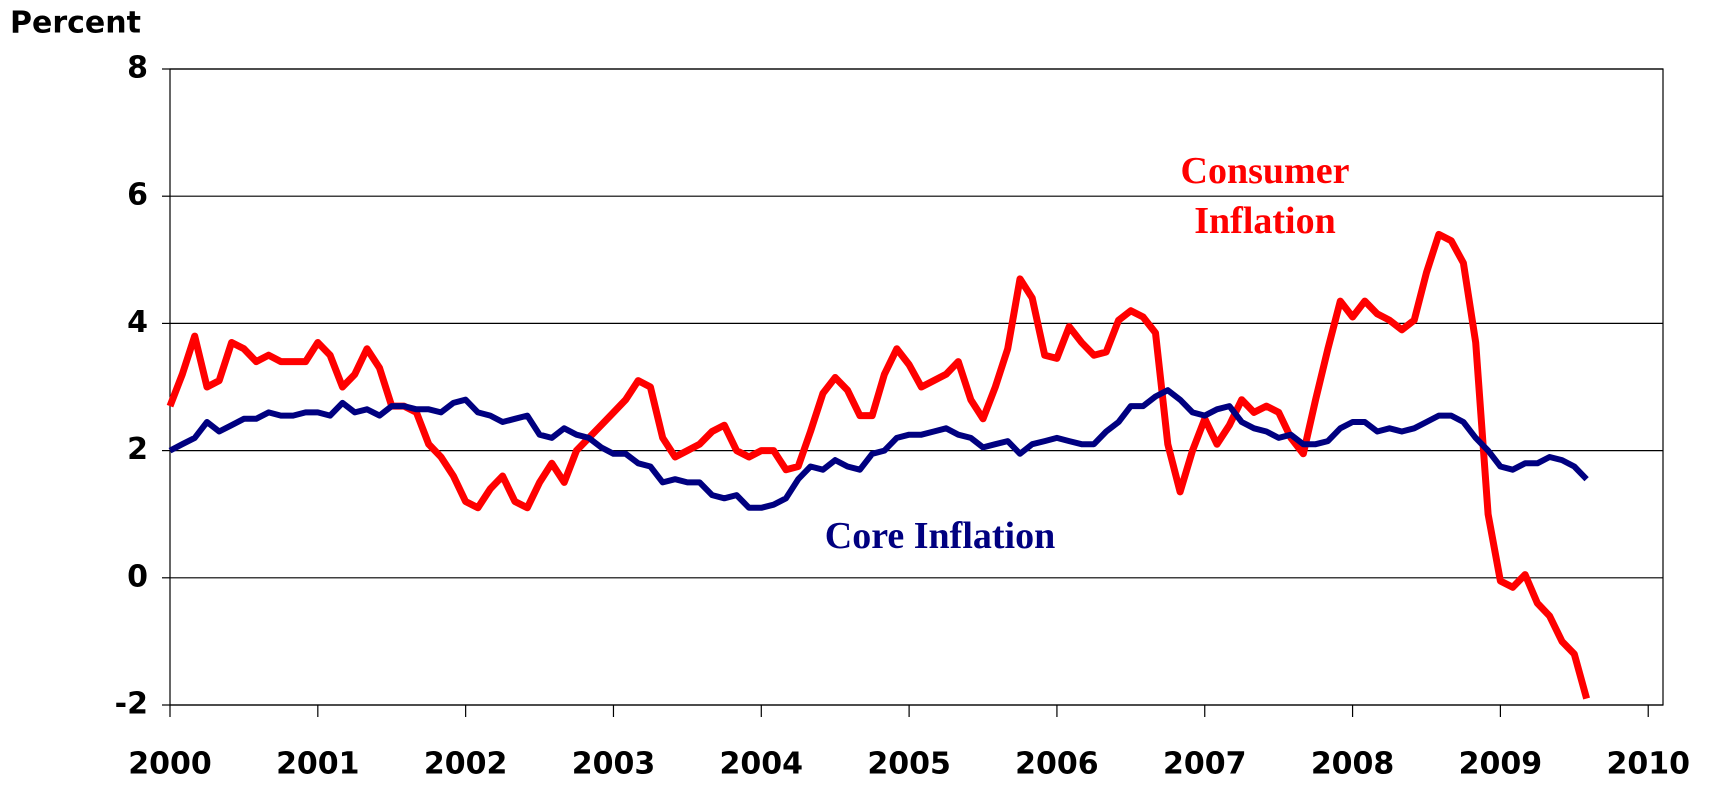  What do you see at coordinates (909, 764) in the screenshot?
I see `x-tick-label: 2005` at bounding box center [909, 764].